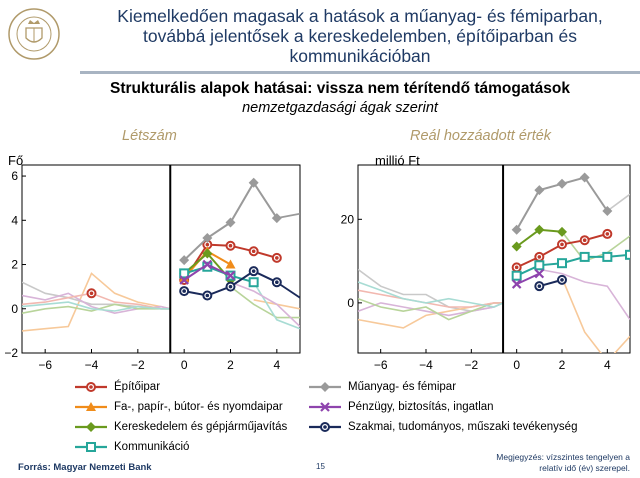 The height and width of the screenshot is (478, 640). Describe the element at coordinates (14, 265) in the screenshot. I see `y-tick-label: 2` at that location.